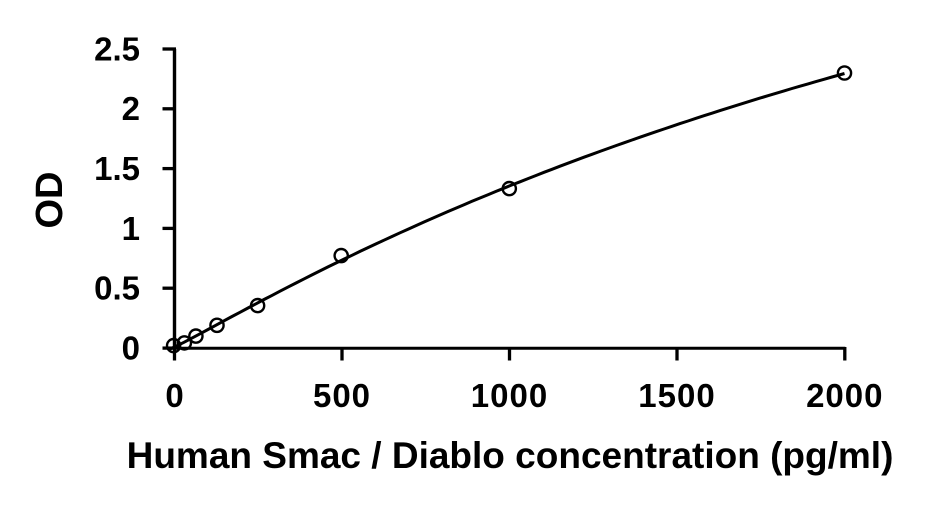 Image resolution: width=934 pixels, height=516 pixels. What do you see at coordinates (50, 200) in the screenshot?
I see `svg-text: OD` at bounding box center [50, 200].